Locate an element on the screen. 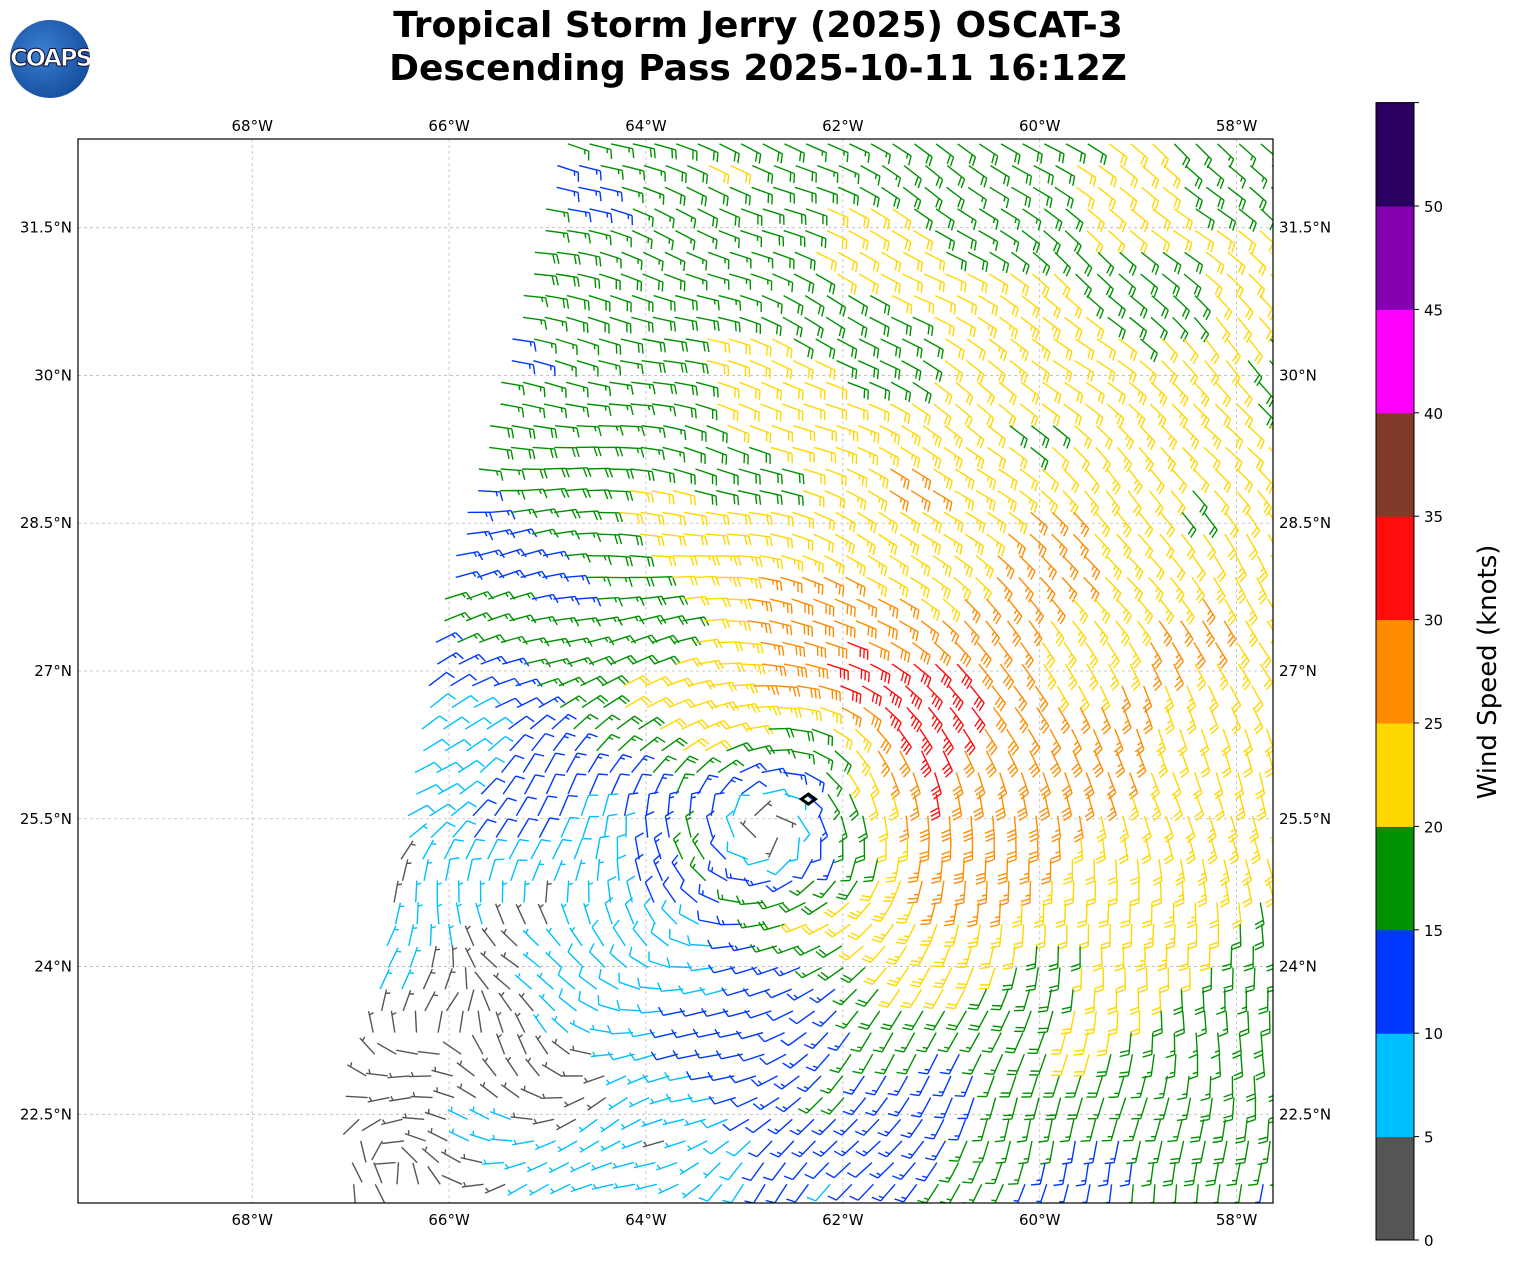 The image size is (1513, 1264). logo-text: COAPS is located at coordinates (50, 58).